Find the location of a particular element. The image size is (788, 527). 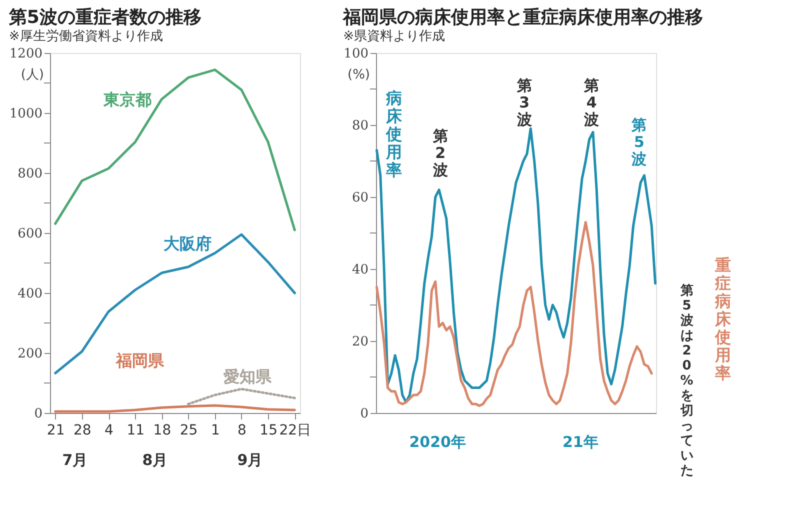

y-tick-label: 80 is located at coordinates (360, 126).